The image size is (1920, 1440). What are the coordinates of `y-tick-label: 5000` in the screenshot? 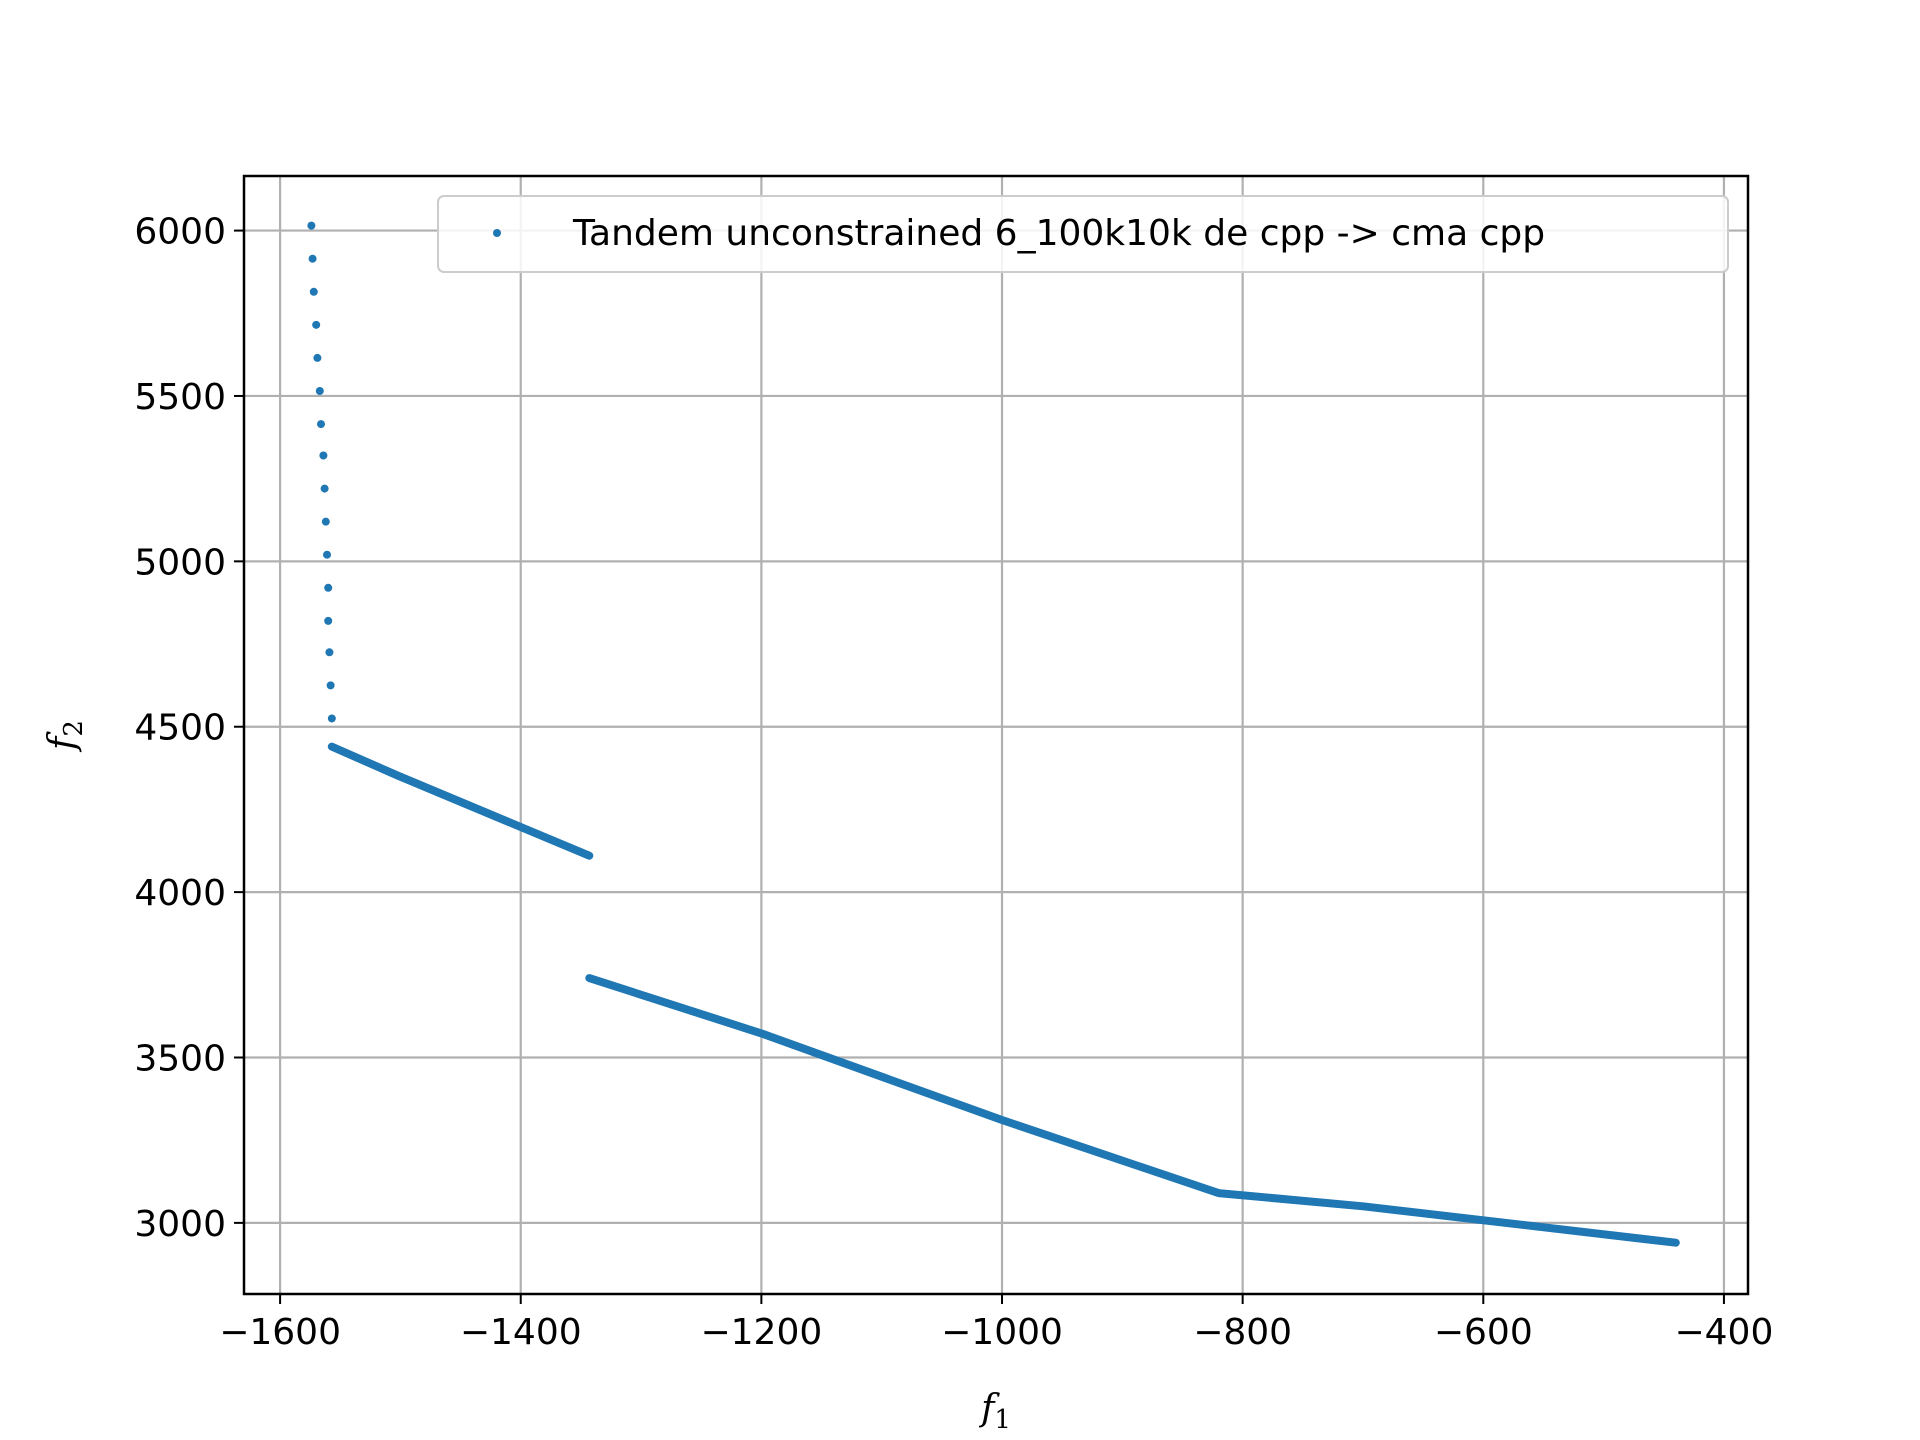 It's located at (180, 562).